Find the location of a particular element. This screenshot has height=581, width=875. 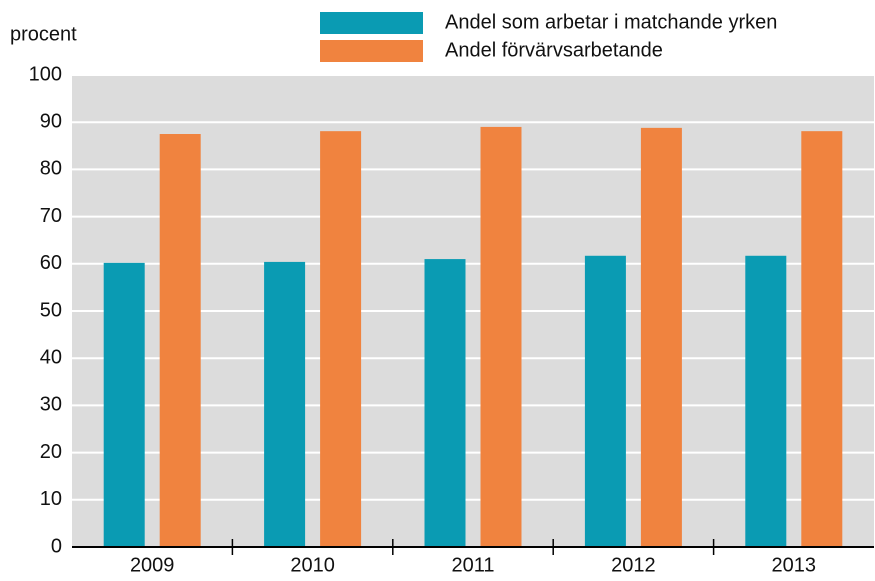

x-tick-label: 2009 is located at coordinates (152, 565).